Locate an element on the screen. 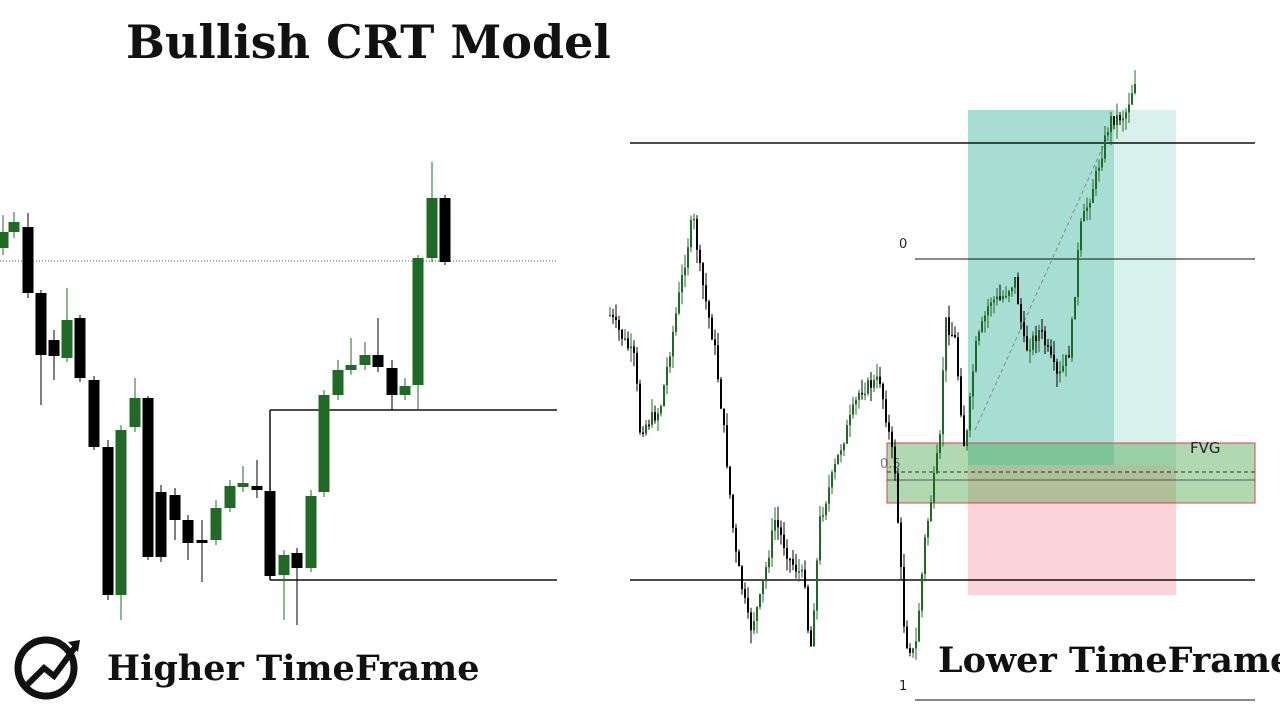 The height and width of the screenshot is (720, 1280). ltf-caption: Lower TimeFrame is located at coordinates (1109, 660).